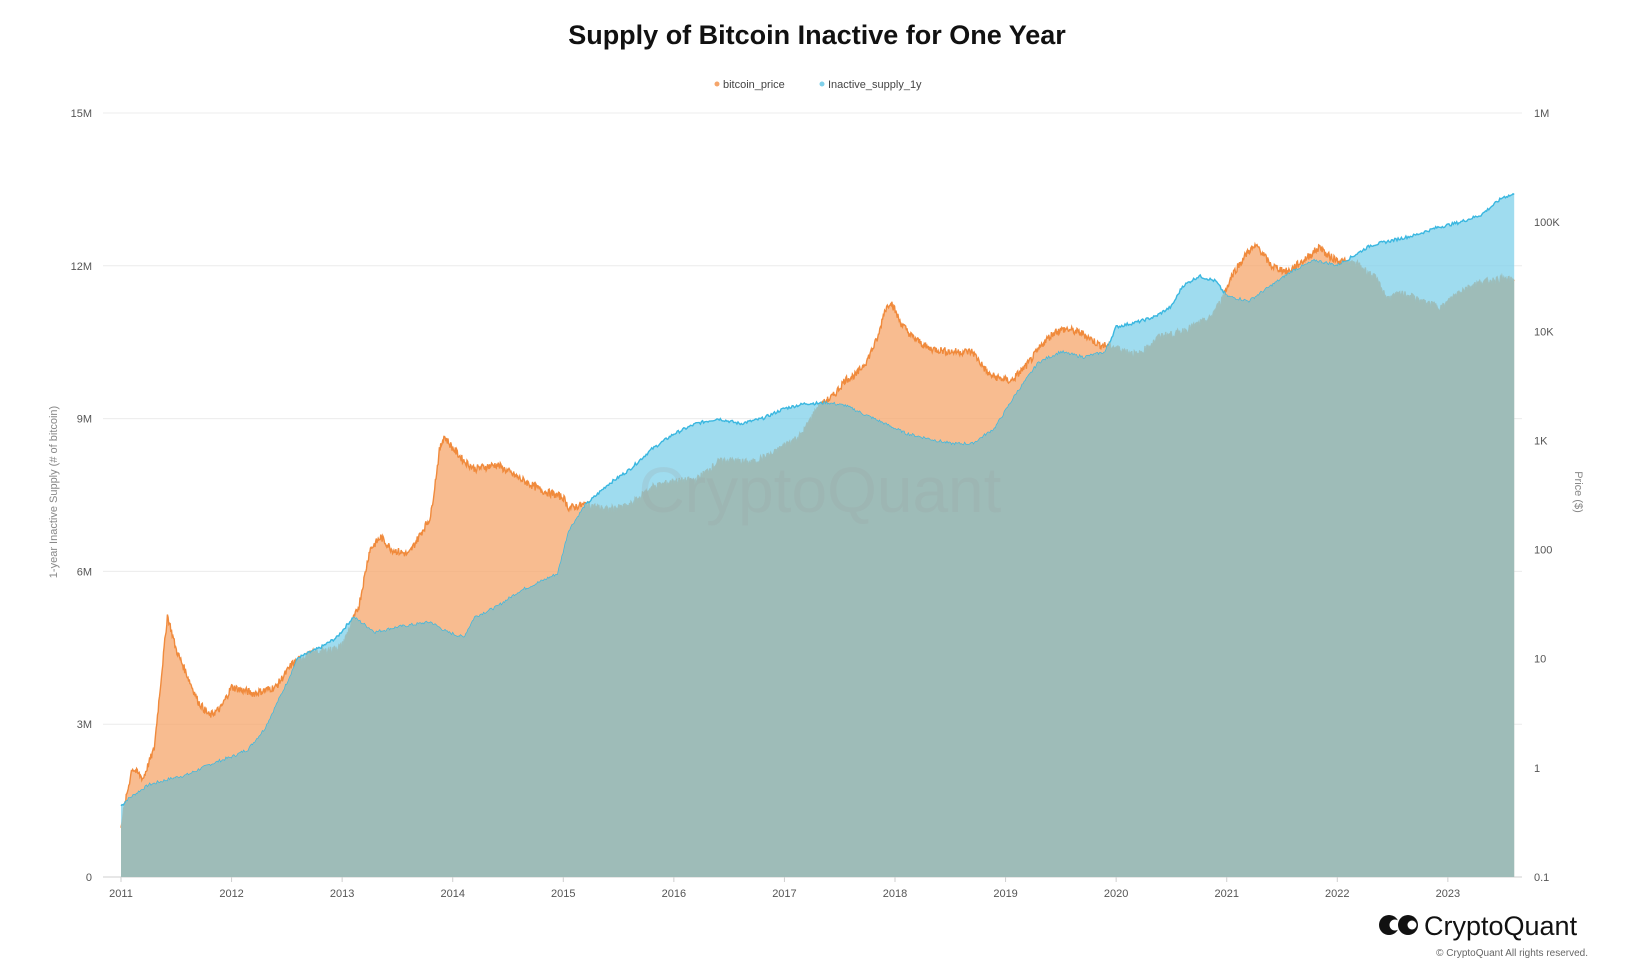 The width and height of the screenshot is (1634, 980). What do you see at coordinates (563, 894) in the screenshot?
I see `x-tick-label: 2015` at bounding box center [563, 894].